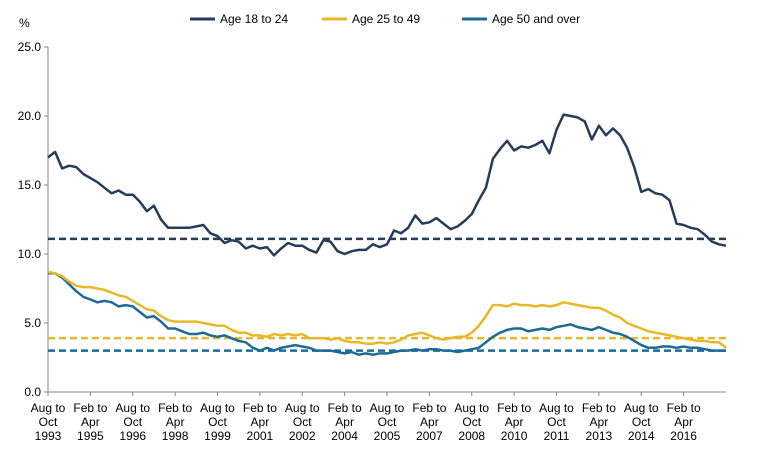 Image resolution: width=758 pixels, height=456 pixels. What do you see at coordinates (132, 422) in the screenshot?
I see `x-tick-label: Aug to Oct 1996` at bounding box center [132, 422].